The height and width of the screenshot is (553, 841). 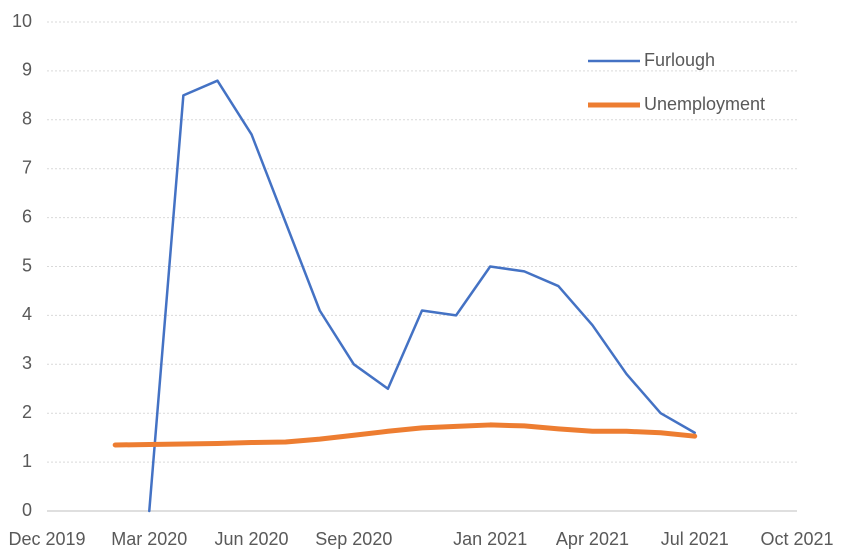 I want to click on x-tick-label: Mar 2020, so click(x=149, y=539).